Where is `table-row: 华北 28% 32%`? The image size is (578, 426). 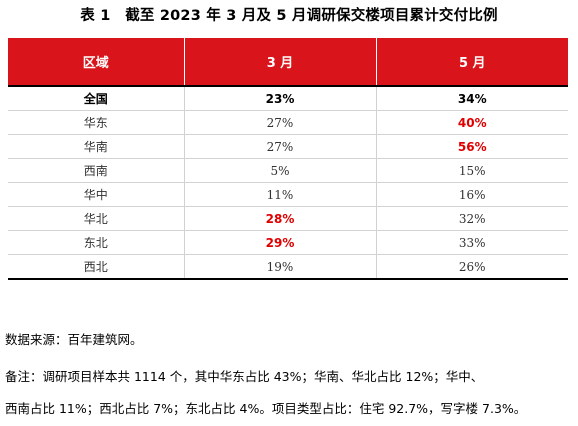 table-row: 华北 28% 32% is located at coordinates (288, 218).